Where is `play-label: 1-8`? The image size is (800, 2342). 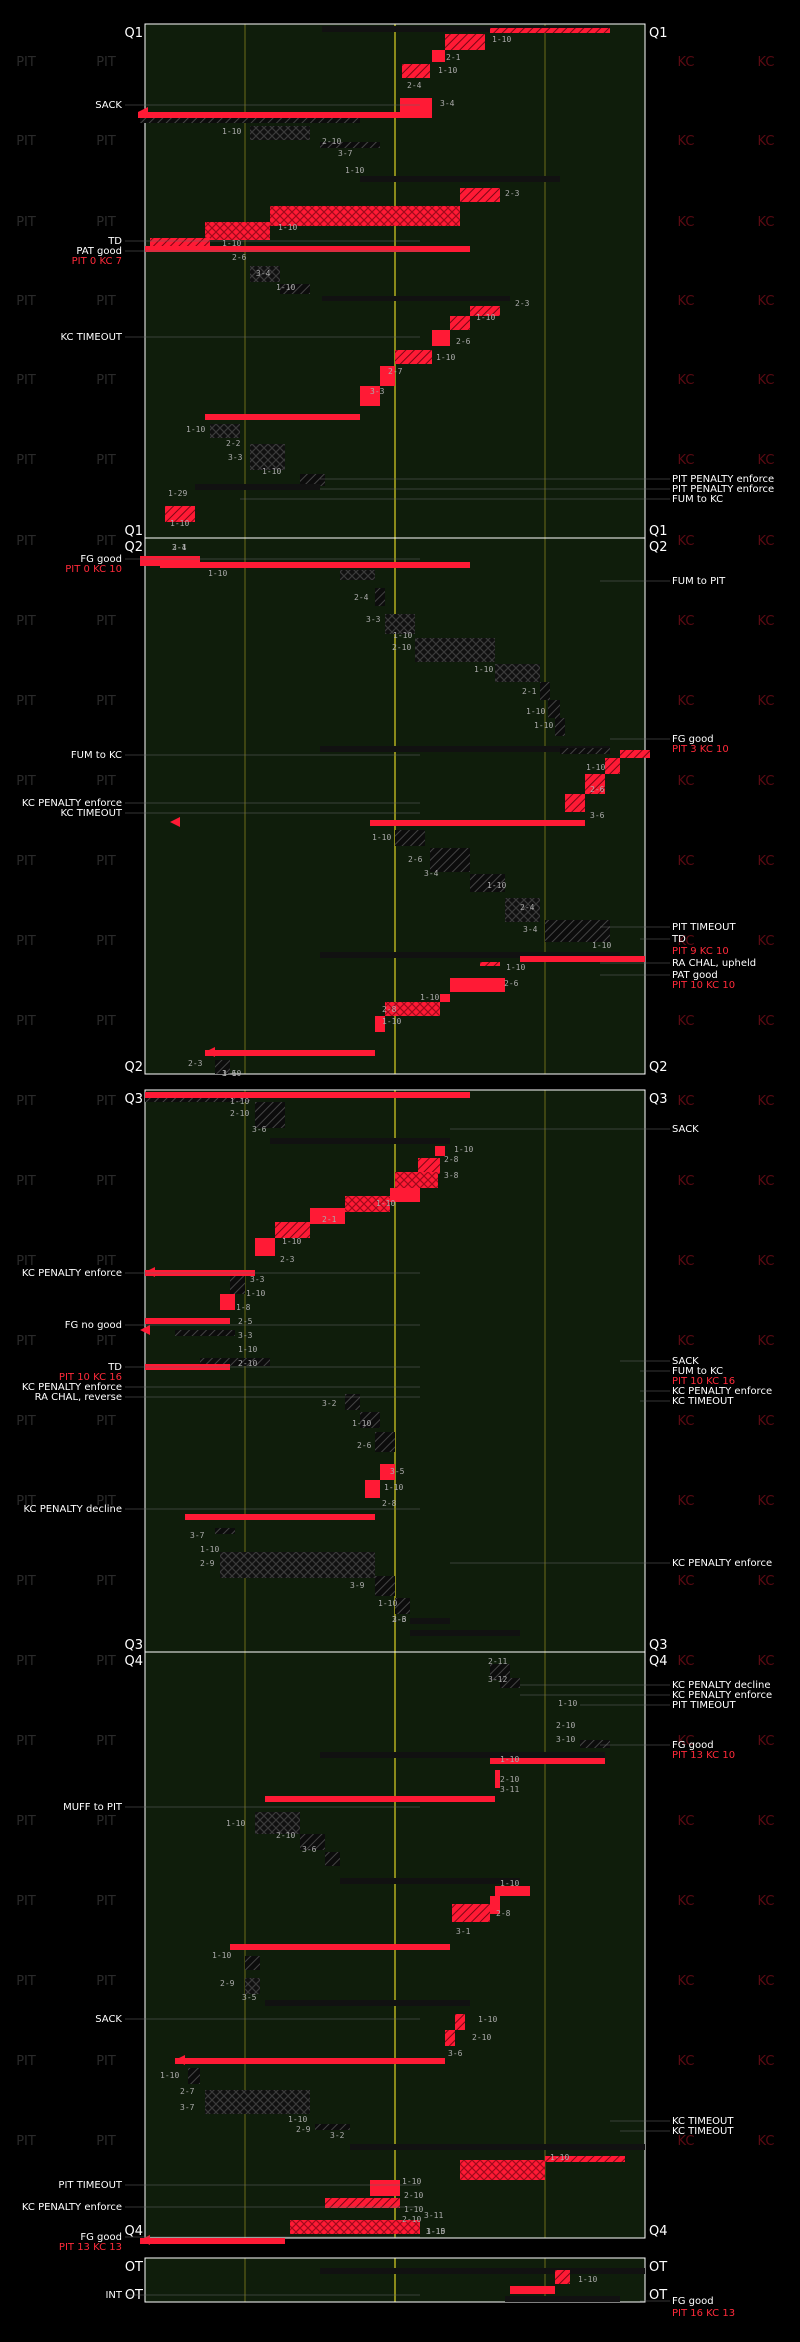
play-label: 1-8 is located at coordinates (243, 1307).